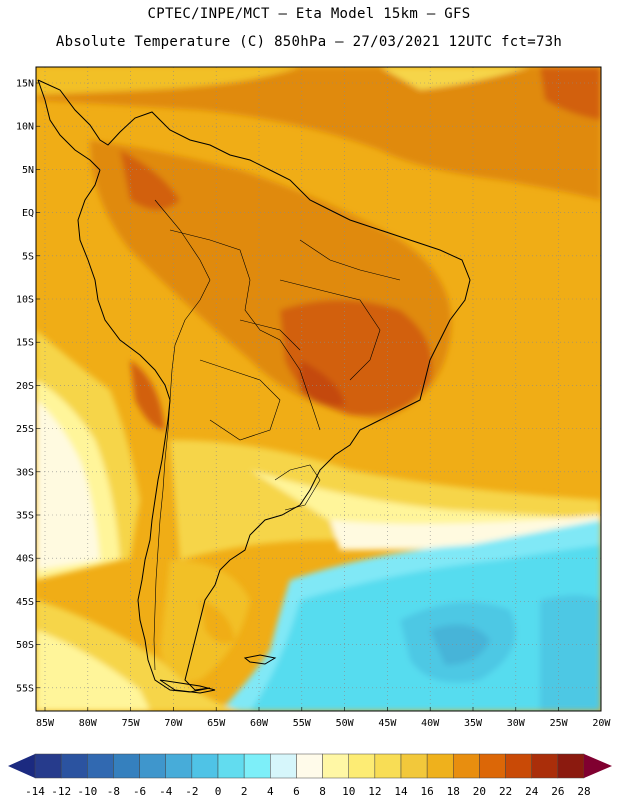  What do you see at coordinates (374, 791) in the screenshot?
I see `colorbar-label: 12` at bounding box center [374, 791].